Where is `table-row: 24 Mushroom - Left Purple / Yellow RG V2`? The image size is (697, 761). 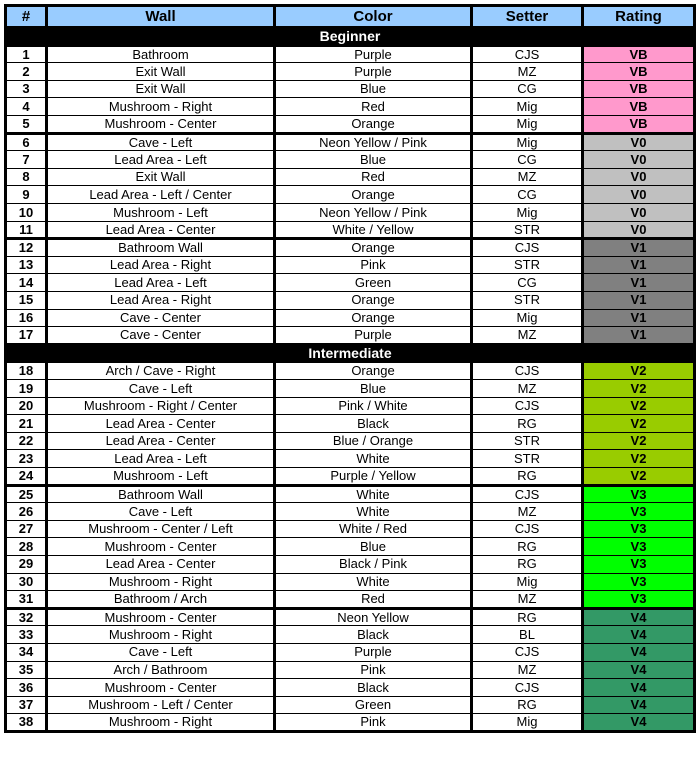 table-row: 24 Mushroom - Left Purple / Yellow RG V2 is located at coordinates (350, 477).